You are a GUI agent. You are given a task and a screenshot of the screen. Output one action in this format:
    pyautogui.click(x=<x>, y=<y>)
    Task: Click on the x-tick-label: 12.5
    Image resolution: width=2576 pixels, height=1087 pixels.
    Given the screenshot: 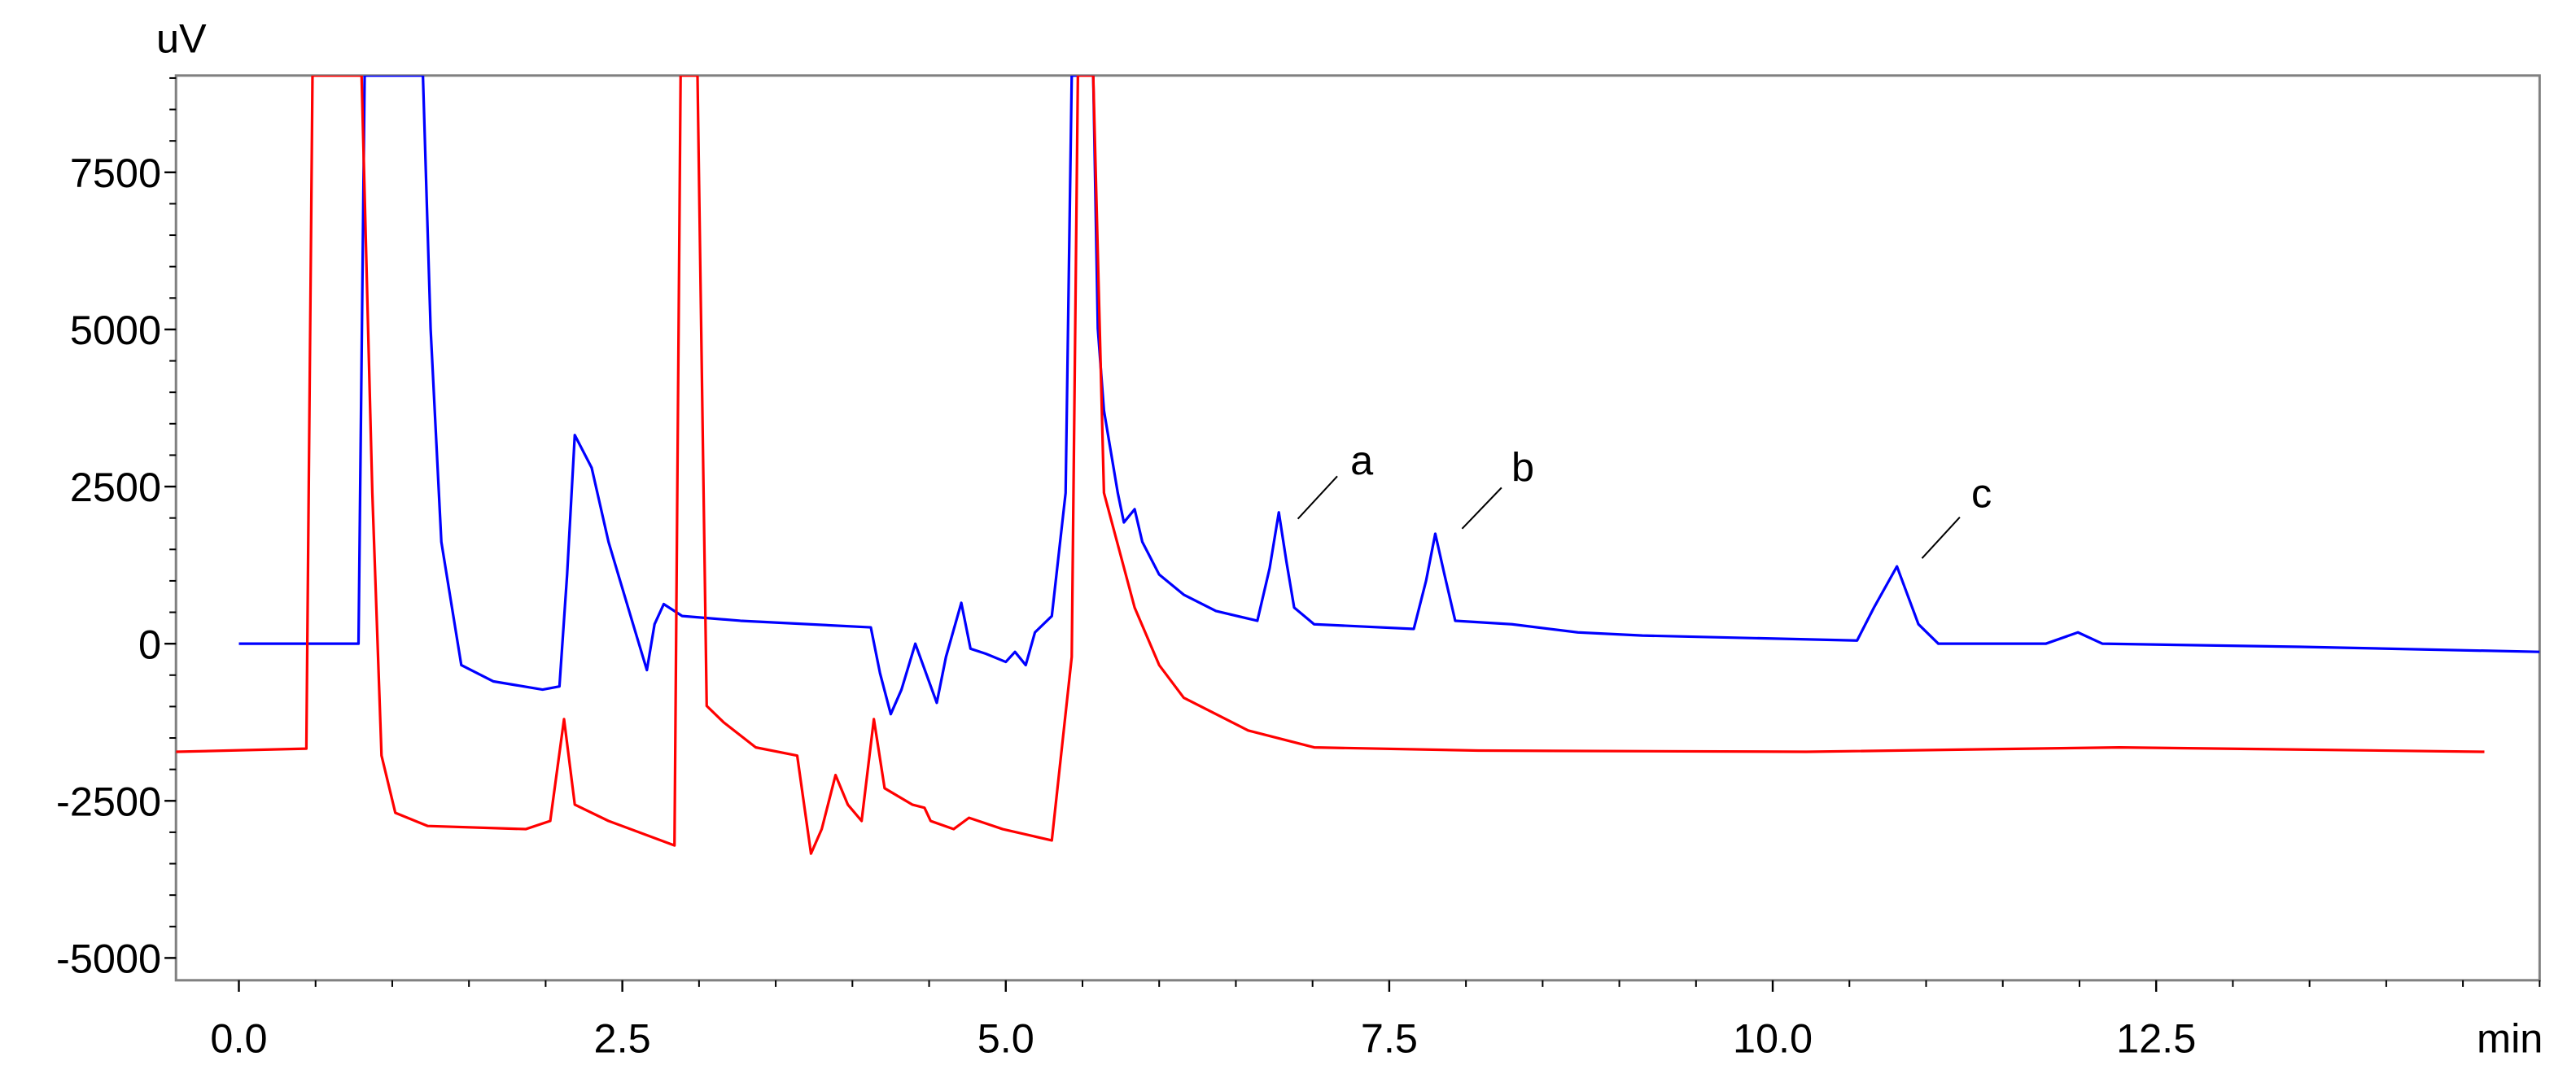 What is the action you would take?
    pyautogui.click(x=2156, y=1038)
    